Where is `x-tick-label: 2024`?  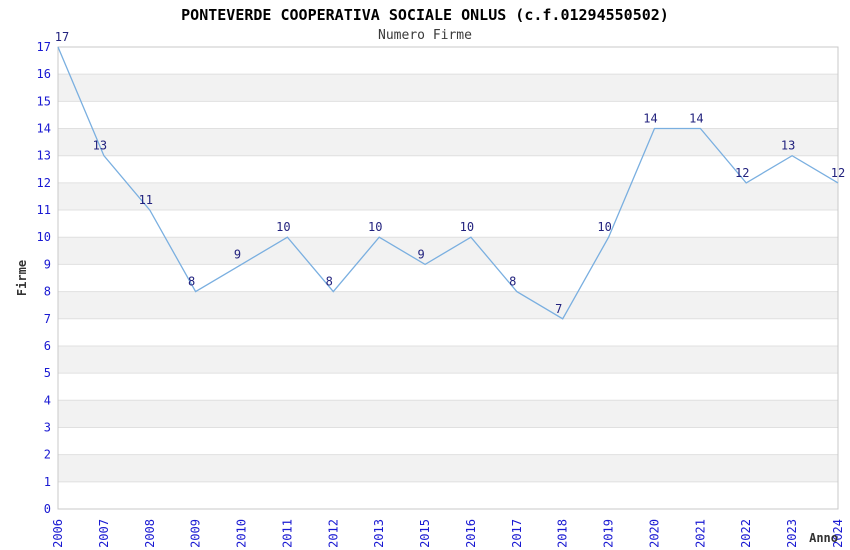
x-tick-label: 2024 is located at coordinates (838, 533).